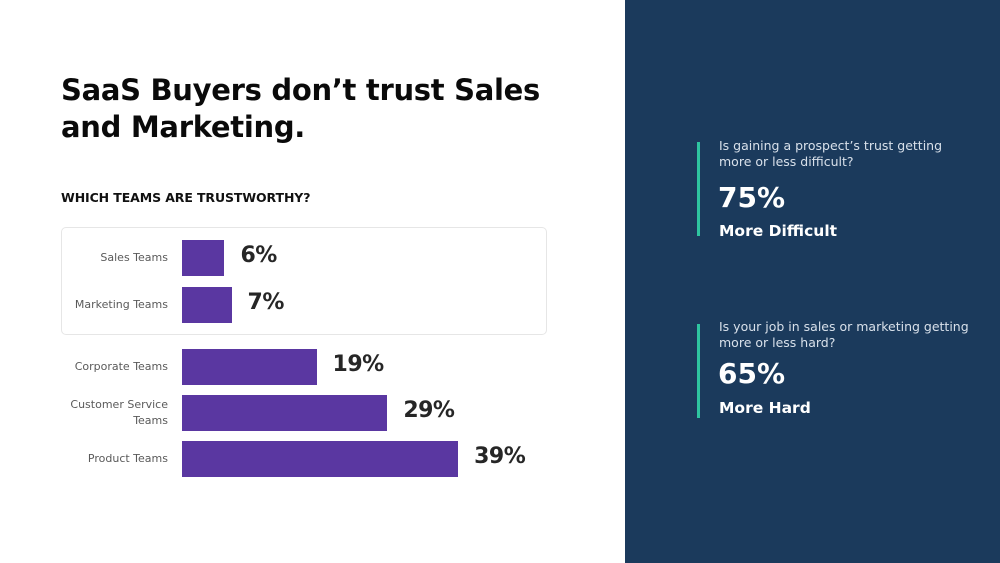  I want to click on bar-label-line: Corporate Teams, so click(121, 366).